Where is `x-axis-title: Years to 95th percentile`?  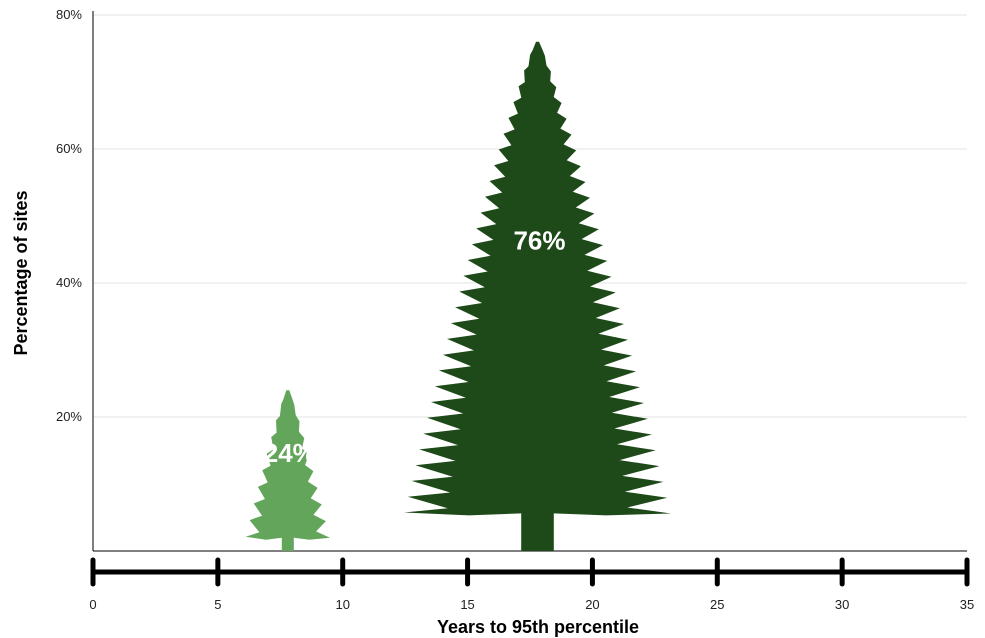 x-axis-title: Years to 95th percentile is located at coordinates (538, 627).